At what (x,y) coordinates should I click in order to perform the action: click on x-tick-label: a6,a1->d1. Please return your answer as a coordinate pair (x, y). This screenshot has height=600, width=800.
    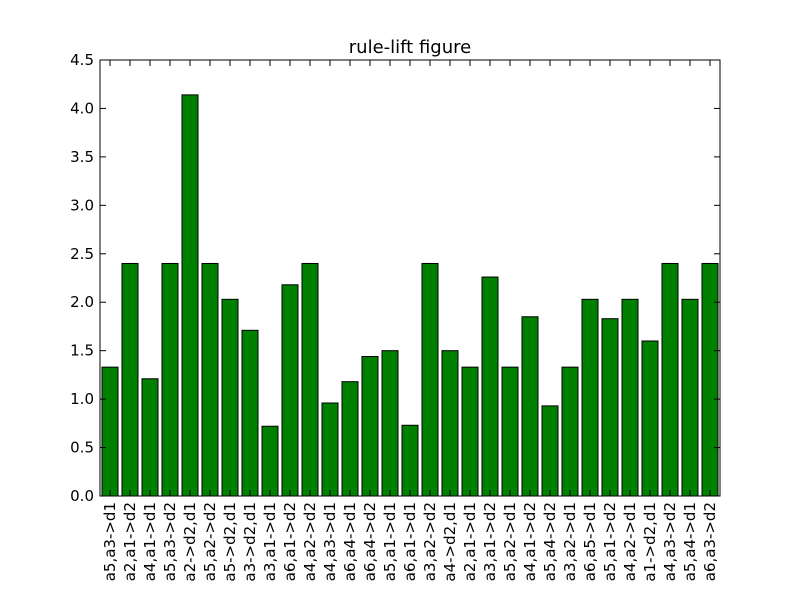
    Looking at the image, I should click on (410, 541).